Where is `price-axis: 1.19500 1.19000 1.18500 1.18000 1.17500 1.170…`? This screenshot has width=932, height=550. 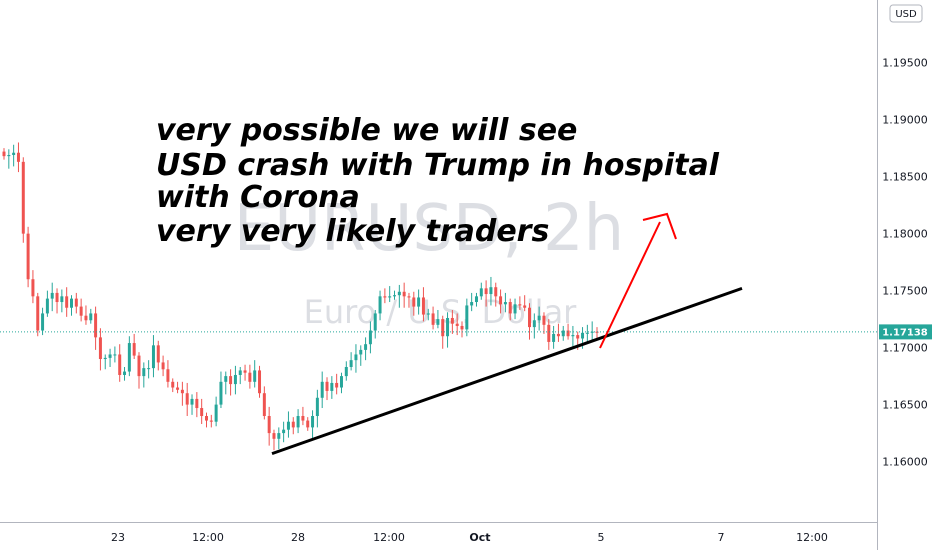
price-axis: 1.19500 1.19000 1.18500 1.18000 1.17500 1.170… is located at coordinates (904, 275).